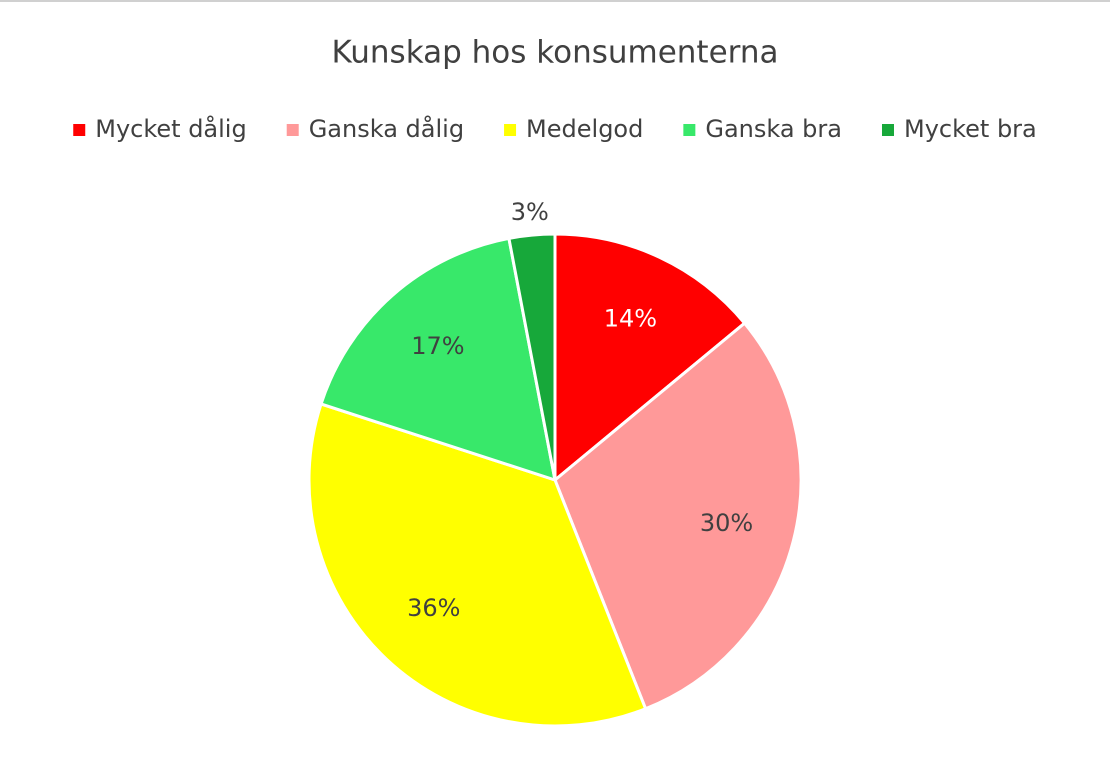  What do you see at coordinates (170, 128) in the screenshot?
I see `legend-label: Mycket dålig` at bounding box center [170, 128].